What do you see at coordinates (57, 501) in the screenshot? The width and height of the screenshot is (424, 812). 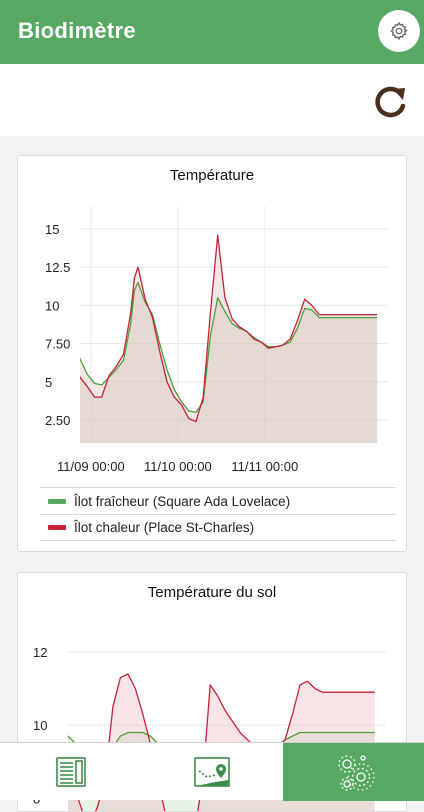 I see `legend-swatch-fresh` at bounding box center [57, 501].